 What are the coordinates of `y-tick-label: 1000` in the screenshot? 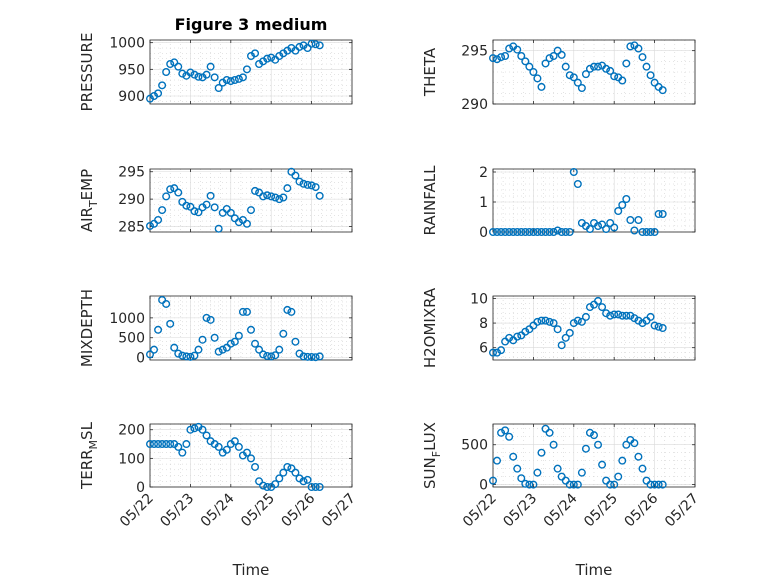 It's located at (127, 44).